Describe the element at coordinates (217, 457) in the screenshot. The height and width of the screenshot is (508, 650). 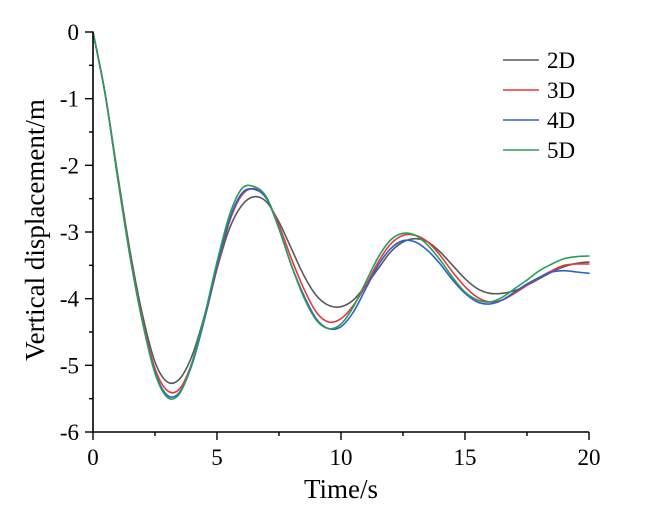
I see `x-tick-label: 5` at that location.